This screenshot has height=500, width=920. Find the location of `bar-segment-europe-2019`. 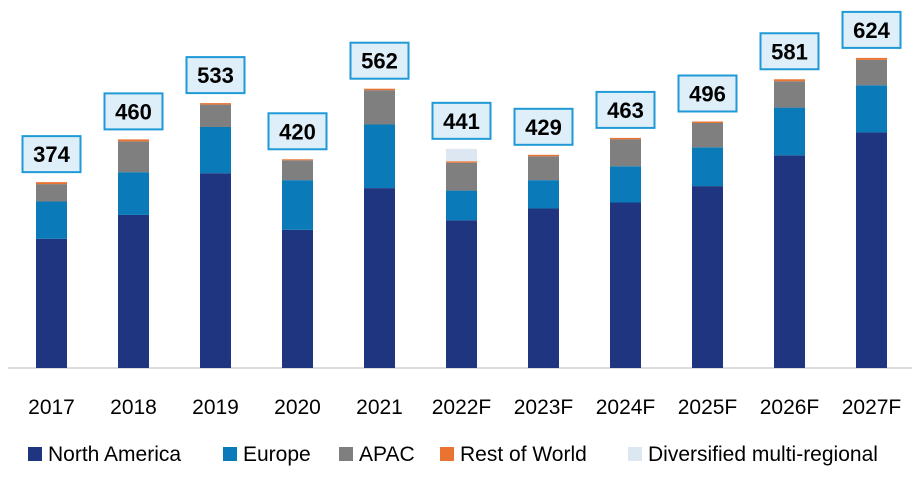

bar-segment-europe-2019 is located at coordinates (215, 150).